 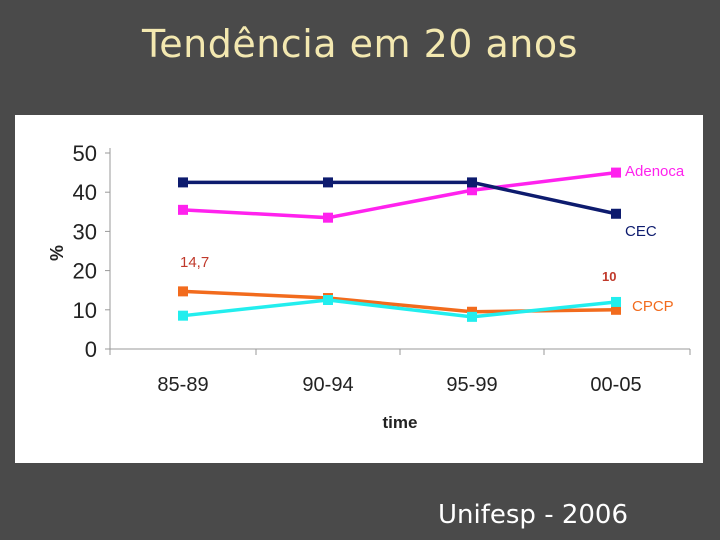 What do you see at coordinates (471, 385) in the screenshot?
I see `x-tick-label-95-99: 95-99` at bounding box center [471, 385].